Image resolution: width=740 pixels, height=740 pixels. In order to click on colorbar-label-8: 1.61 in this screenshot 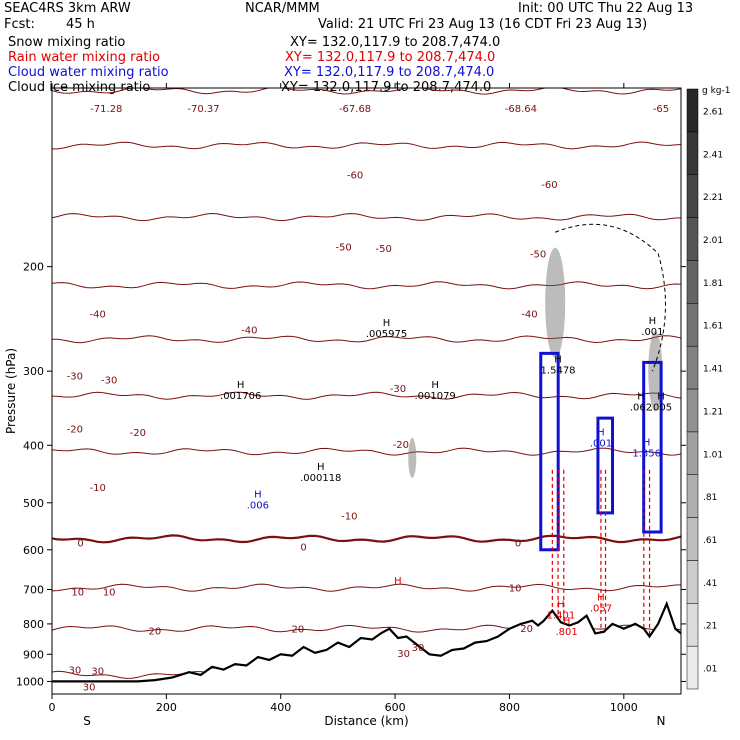, I will do `click(713, 327)`.